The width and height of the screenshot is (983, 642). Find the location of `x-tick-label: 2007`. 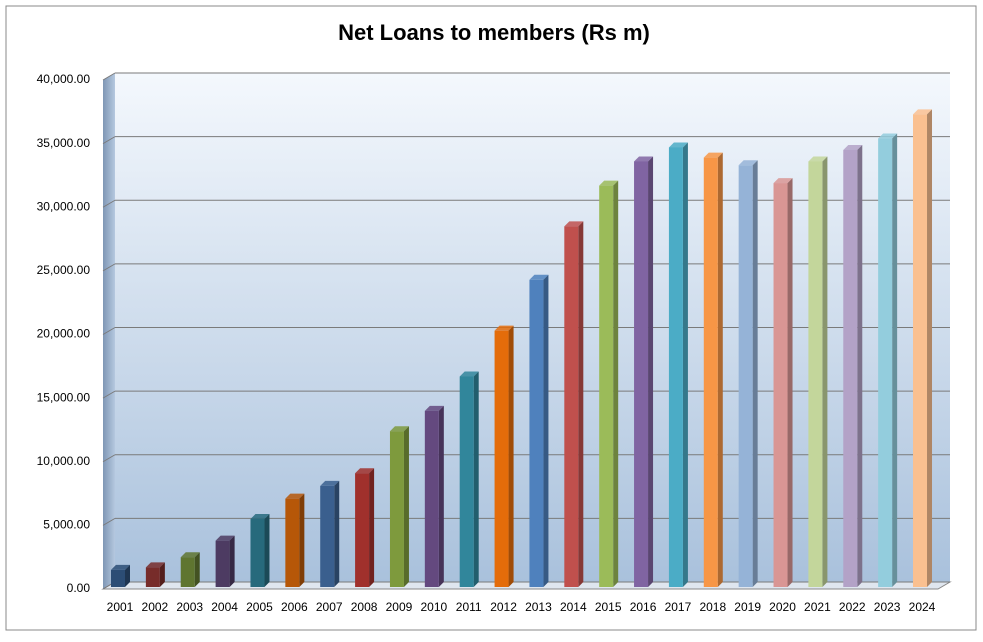

x-tick-label: 2007 is located at coordinates (329, 607).